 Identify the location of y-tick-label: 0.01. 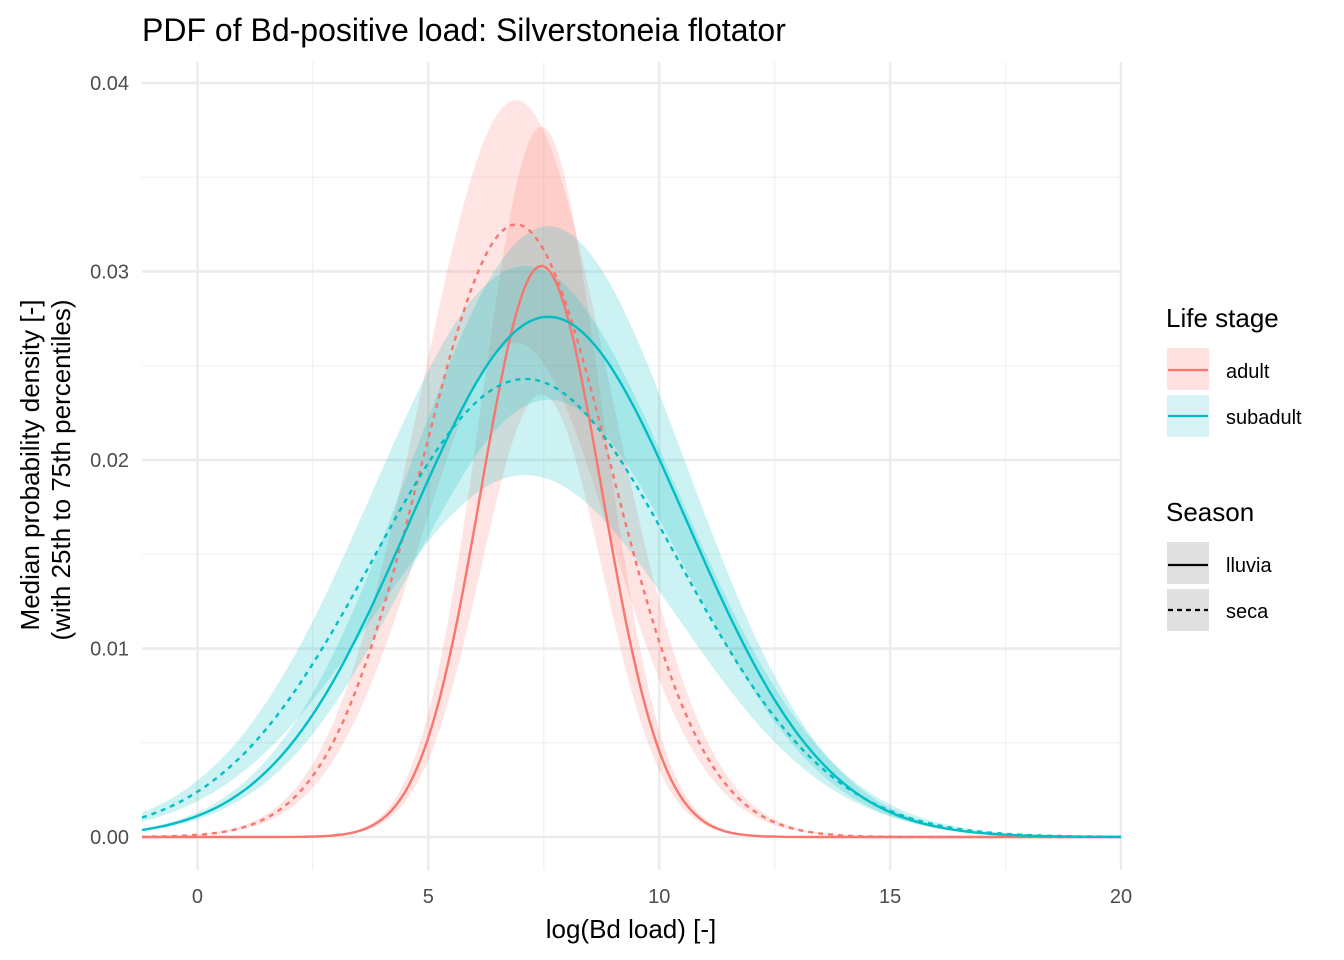
(109, 650).